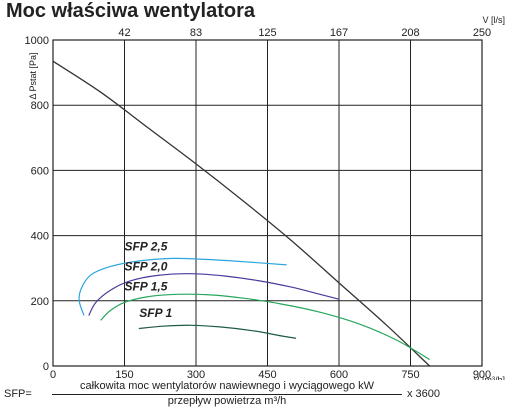 This screenshot has height=407, width=512. I want to click on x-tick-label: 150, so click(124, 374).